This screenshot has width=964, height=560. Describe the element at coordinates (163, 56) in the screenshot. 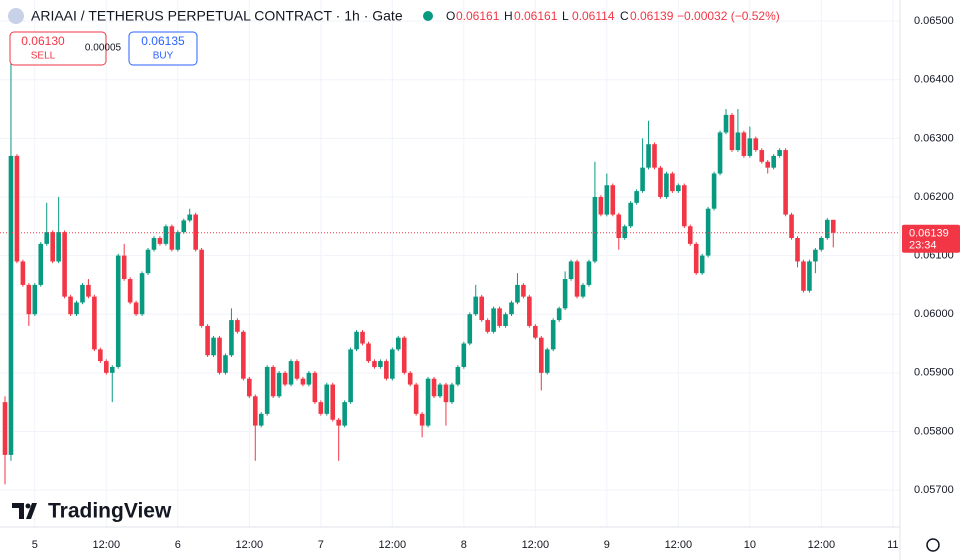

I see `buy-label: BUY` at that location.